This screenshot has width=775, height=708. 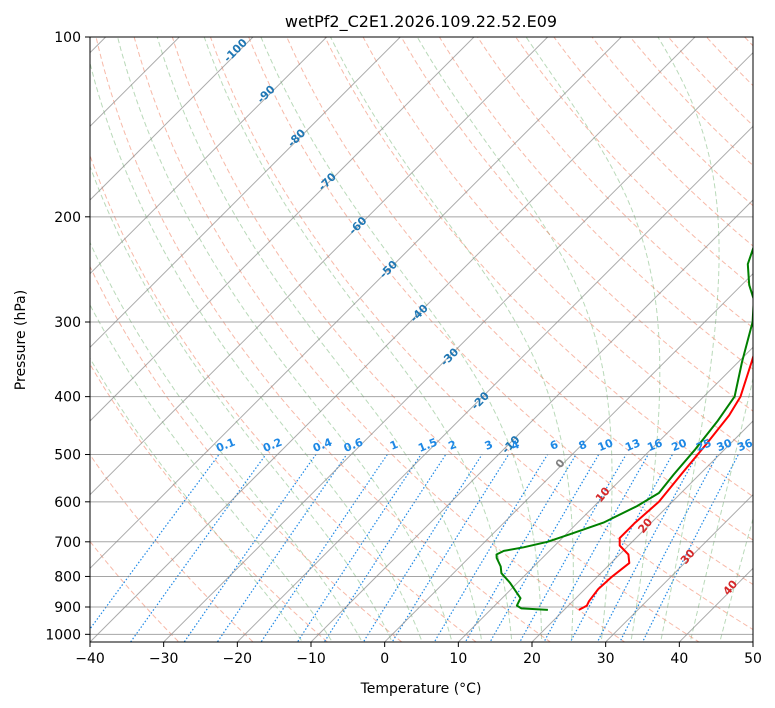 What do you see at coordinates (67, 38) in the screenshot?
I see `y-tick-label: 100` at bounding box center [67, 38].